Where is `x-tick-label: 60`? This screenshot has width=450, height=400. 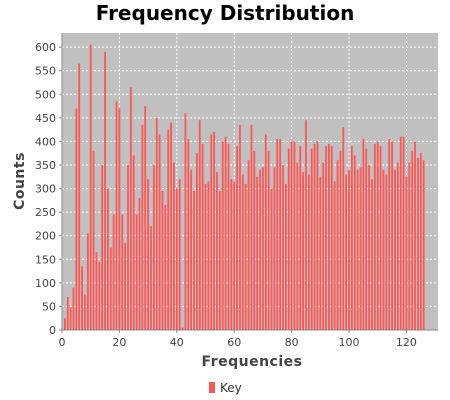 x-tick-label: 60 is located at coordinates (234, 342).